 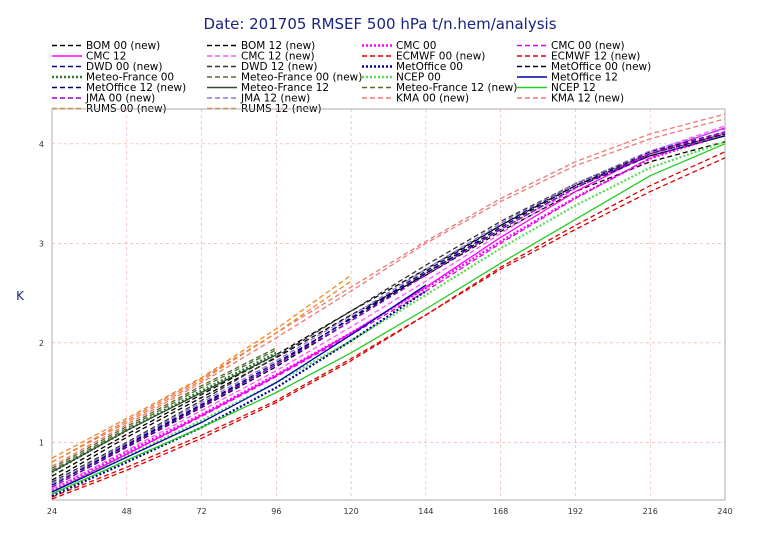 I want to click on legend-entry: MetOffice 12, so click(x=584, y=78).